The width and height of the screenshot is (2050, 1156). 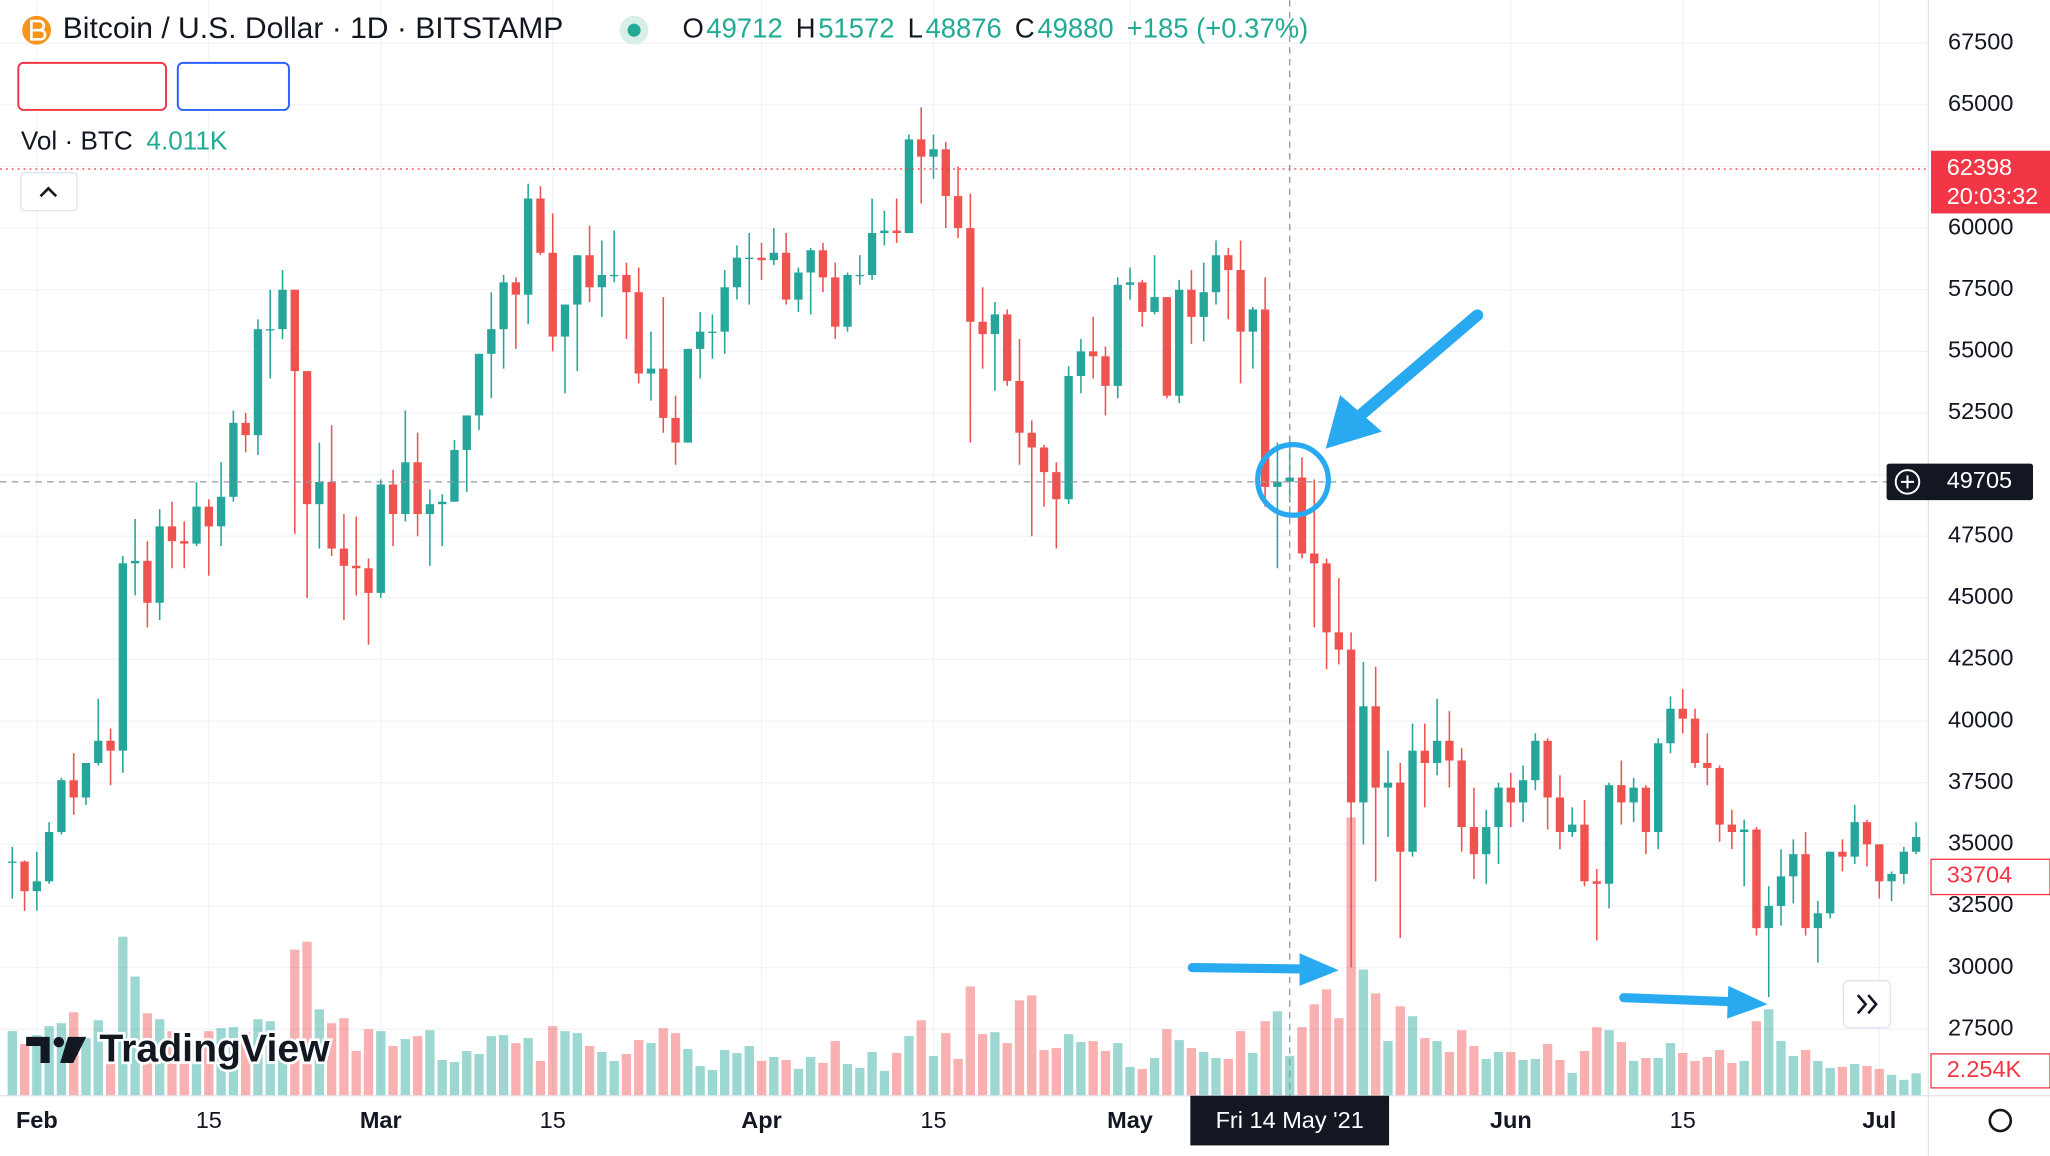 I want to click on chart-title: Bitcoin / U.S. Dollar · 1D · BITSTAMP, so click(x=313, y=28).